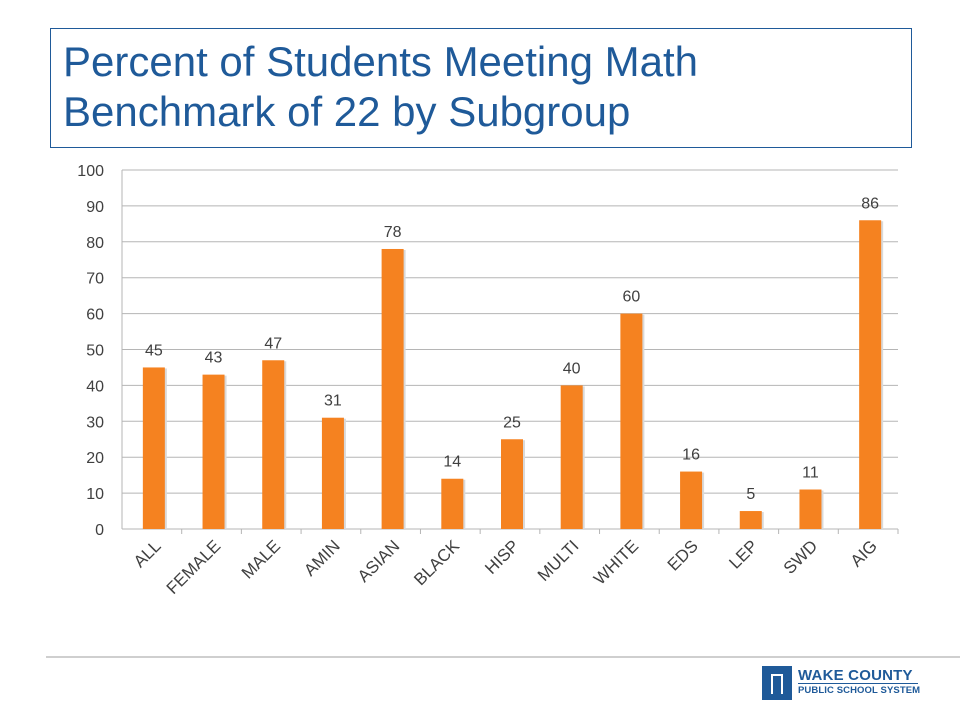 This screenshot has width=960, height=720. I want to click on x-tick-label: SWD, so click(800, 556).